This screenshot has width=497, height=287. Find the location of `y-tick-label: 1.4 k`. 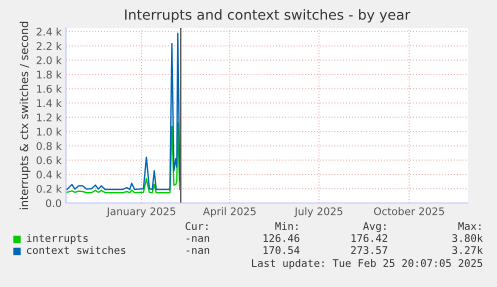

y-tick-label: 1.4 k is located at coordinates (49, 103).